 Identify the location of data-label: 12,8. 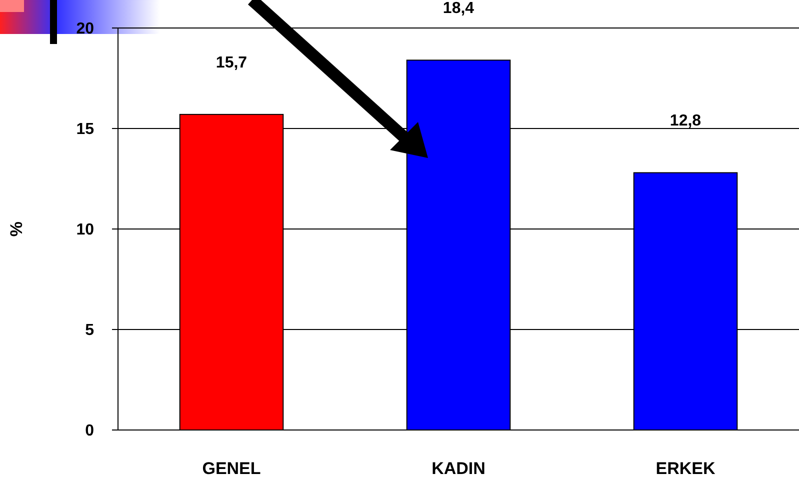
(686, 121).